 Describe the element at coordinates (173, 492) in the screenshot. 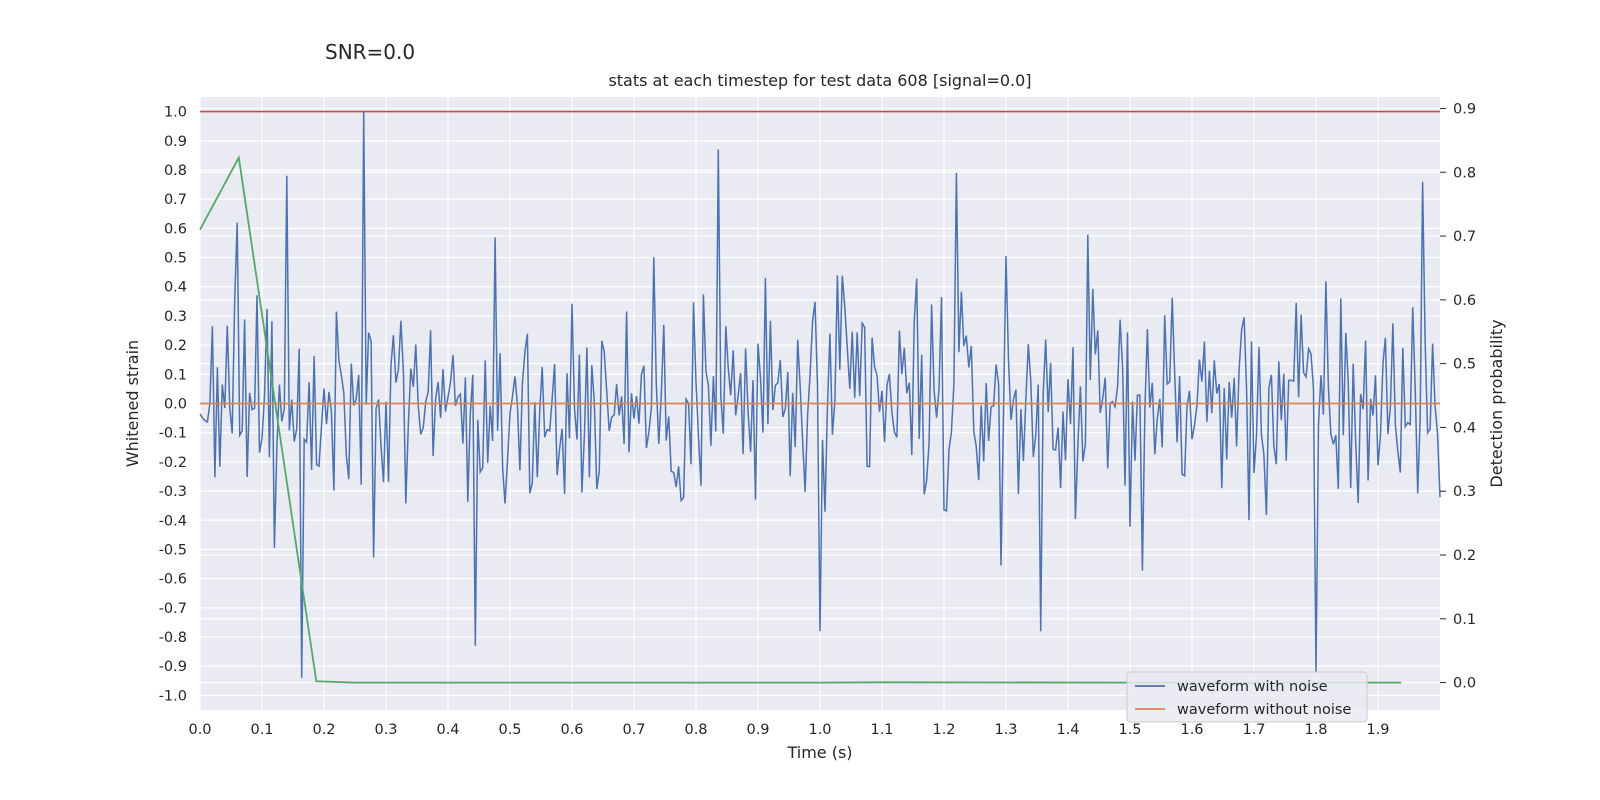

I see `y-tick-label: -0.3` at that location.